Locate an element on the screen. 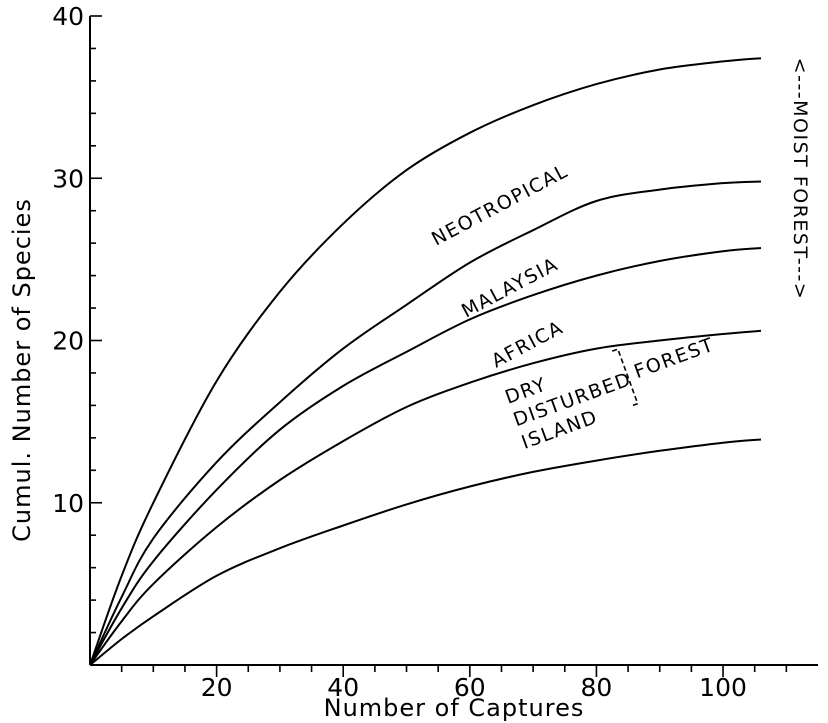 The width and height of the screenshot is (828, 723). x-tick-label: 100 is located at coordinates (723, 687).